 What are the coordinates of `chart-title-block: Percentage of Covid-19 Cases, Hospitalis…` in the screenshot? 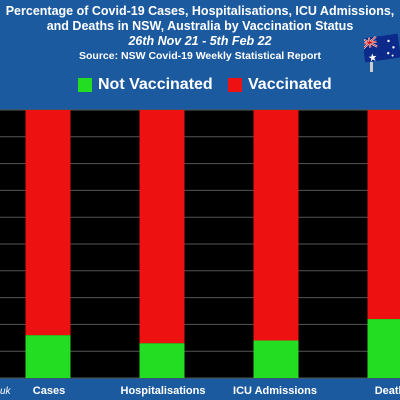 It's located at (200, 33).